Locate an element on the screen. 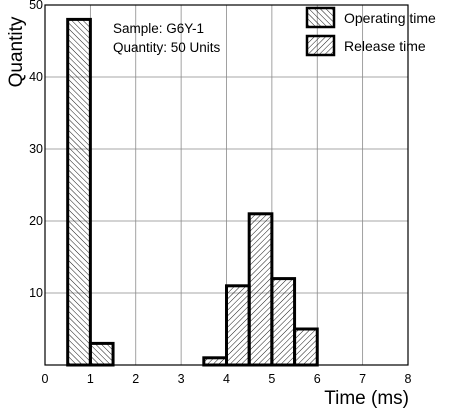 Image resolution: width=453 pixels, height=414 pixels. y-axis-label: Quantity is located at coordinates (16, 51).